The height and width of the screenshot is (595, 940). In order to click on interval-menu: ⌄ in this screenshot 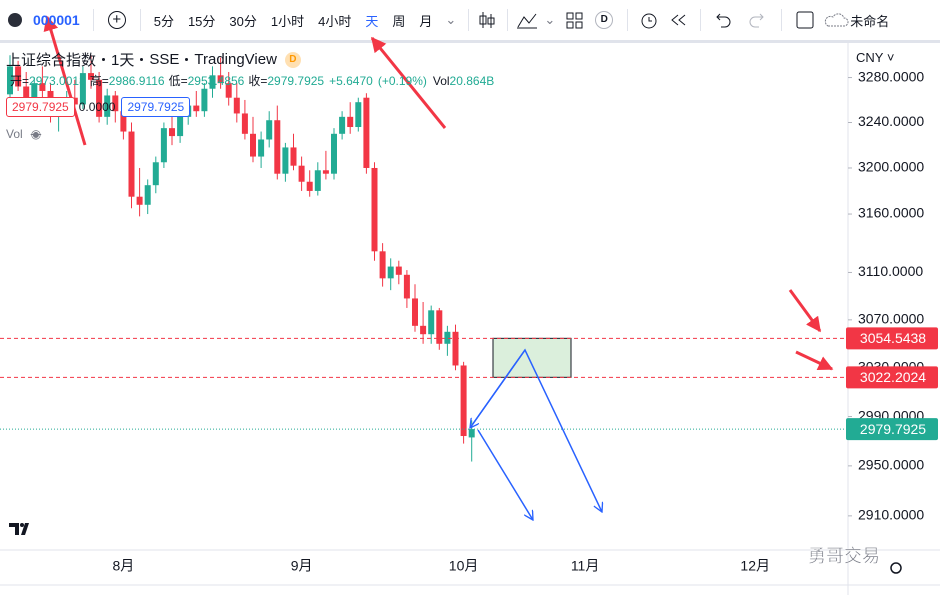, I will do `click(451, 19)`.